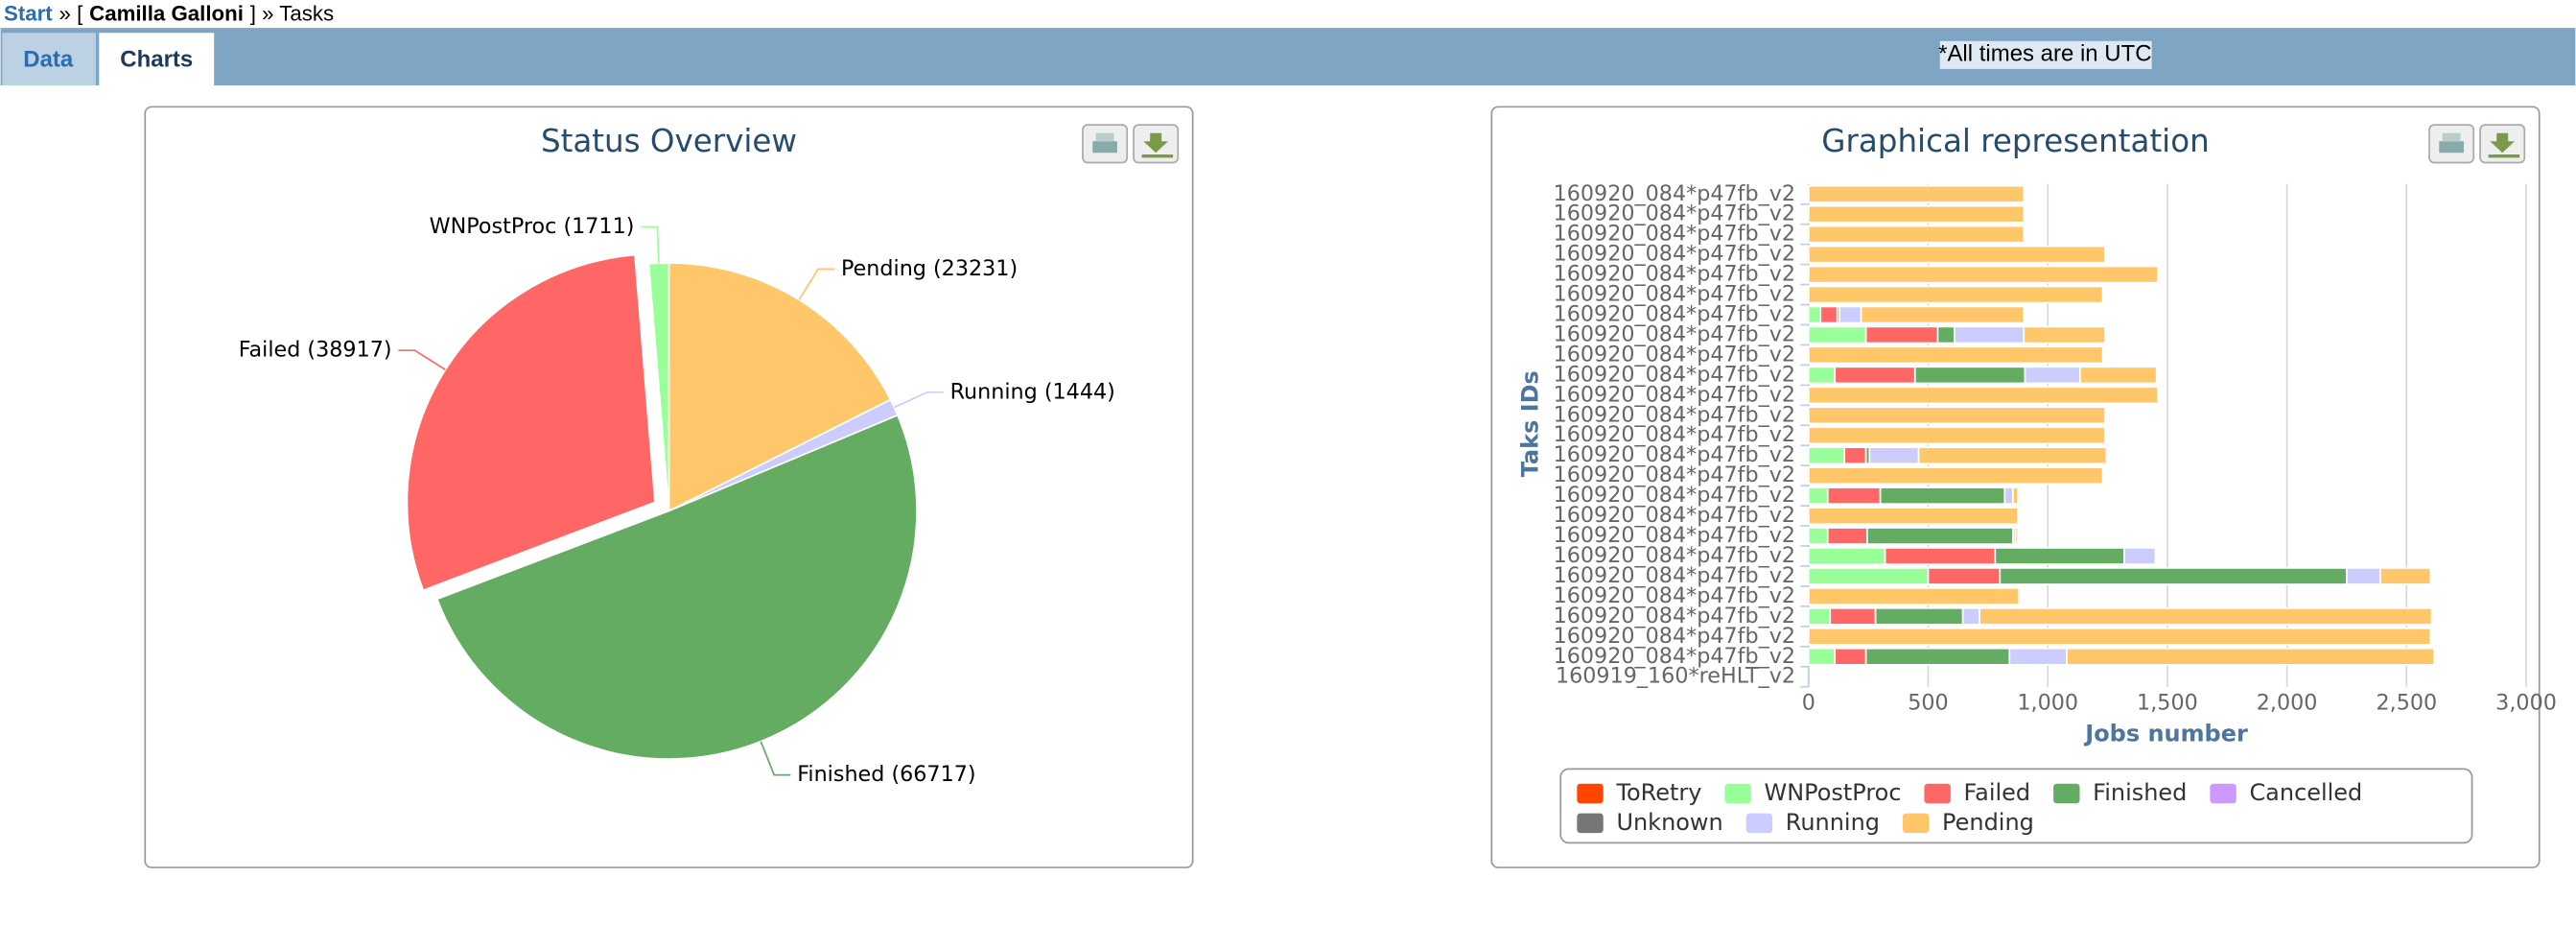 This screenshot has width=2576, height=925. I want to click on y-tick-label: 160919_160*reHLT_v2, so click(1675, 677).